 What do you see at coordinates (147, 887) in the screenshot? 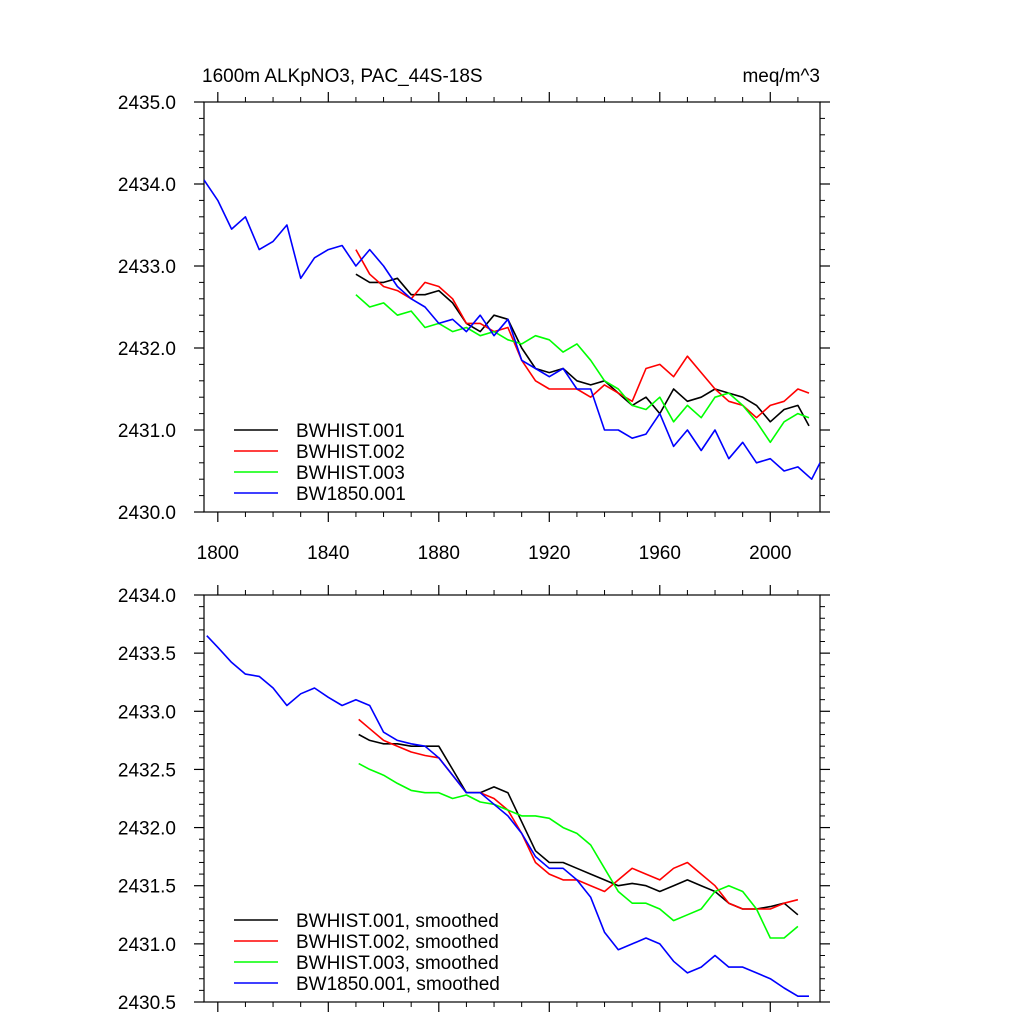
I see `bottom-y-tick-label: 2431.5` at bounding box center [147, 887].